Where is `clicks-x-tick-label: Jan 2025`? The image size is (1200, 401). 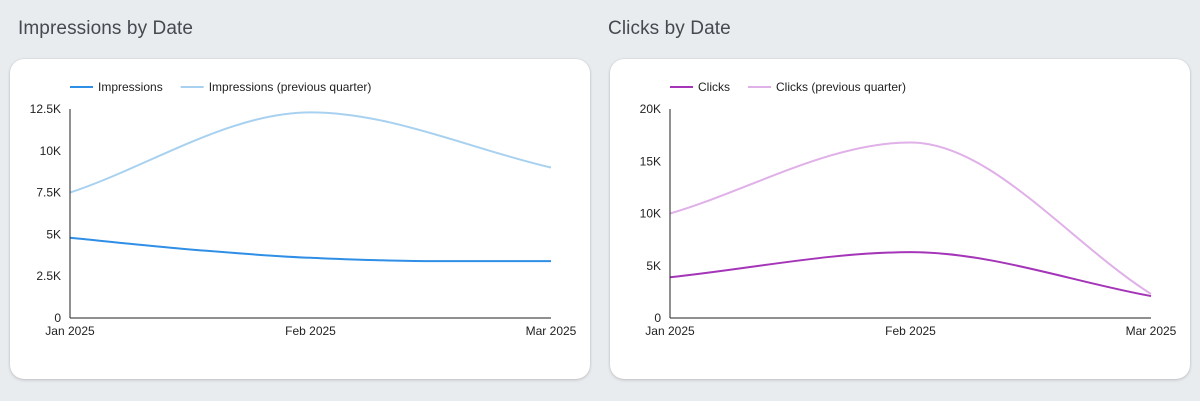
clicks-x-tick-label: Jan 2025 is located at coordinates (670, 331).